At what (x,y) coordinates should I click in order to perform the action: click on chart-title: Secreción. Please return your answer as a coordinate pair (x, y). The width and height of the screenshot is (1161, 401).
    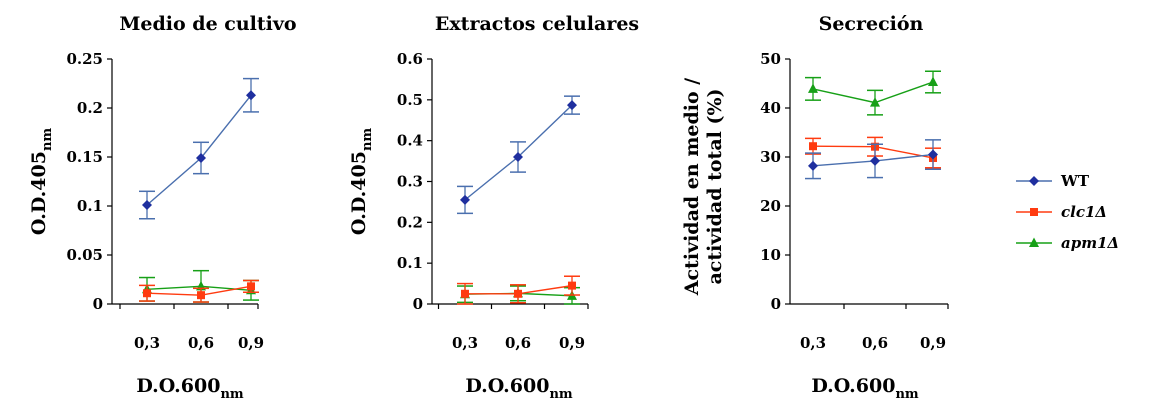
    Looking at the image, I should click on (871, 24).